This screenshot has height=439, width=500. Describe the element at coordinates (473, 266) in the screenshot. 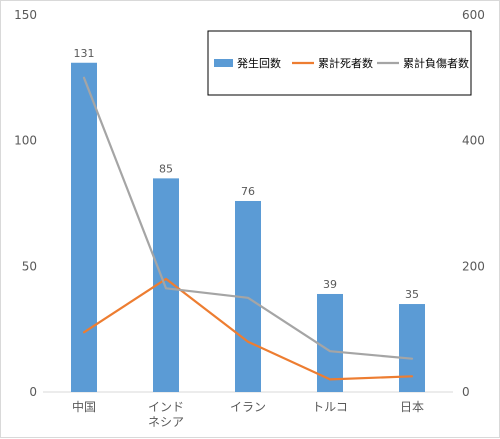

I see `y-right-tick-1: 200` at that location.